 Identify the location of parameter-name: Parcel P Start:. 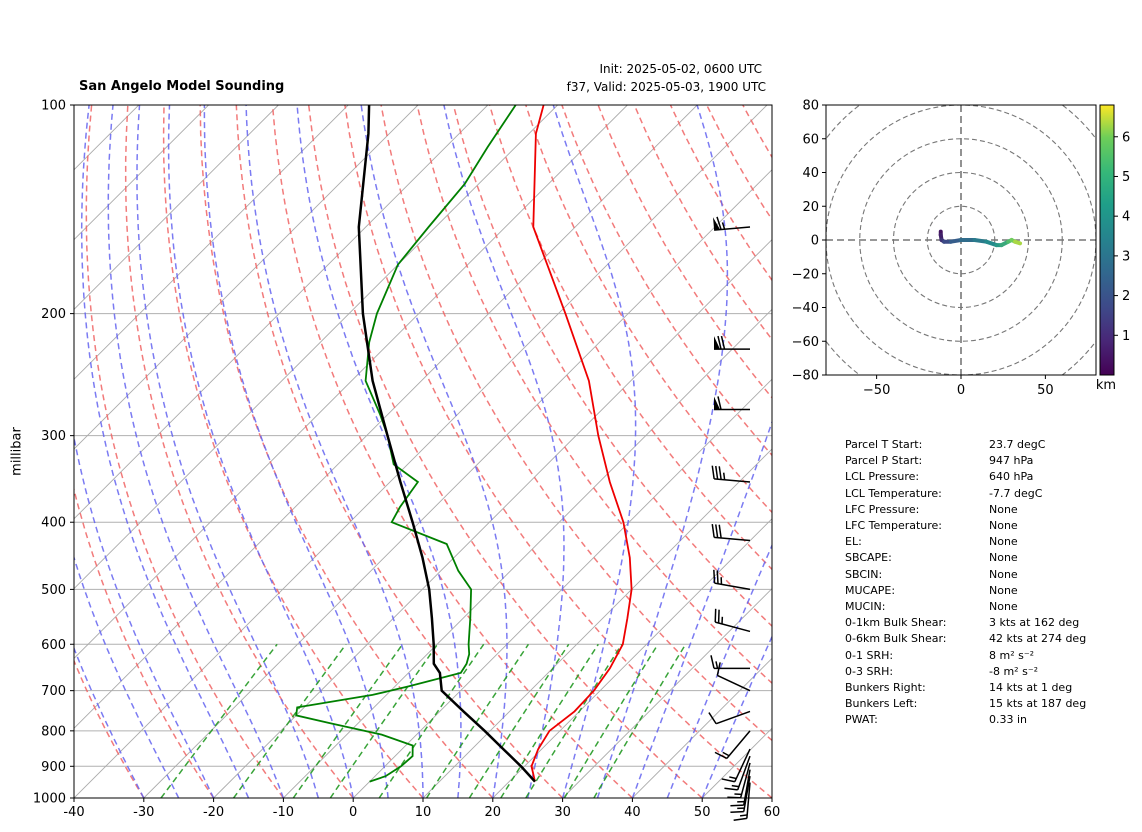
(884, 461).